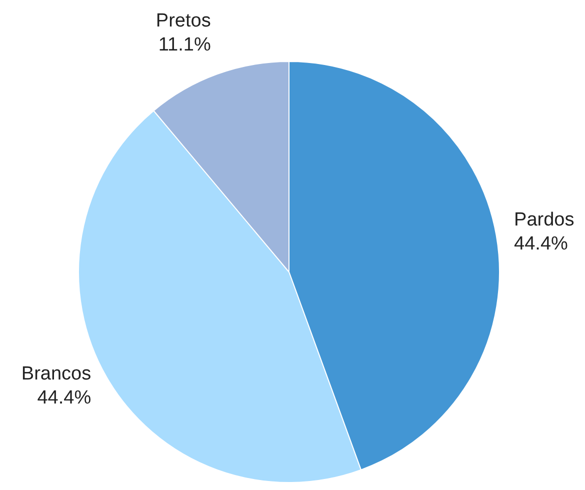  I want to click on data-label: 11.1%, so click(184, 45).